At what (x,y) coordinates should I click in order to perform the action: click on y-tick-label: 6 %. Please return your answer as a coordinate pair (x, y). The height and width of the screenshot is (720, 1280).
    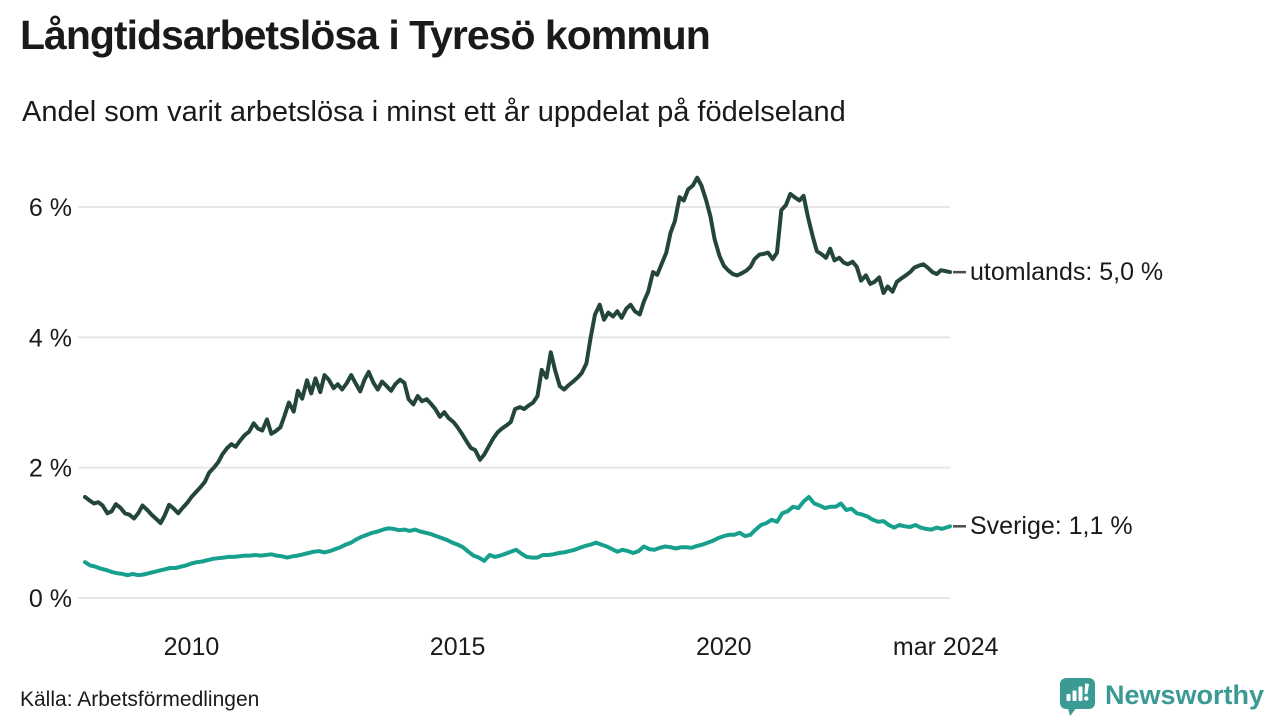
    Looking at the image, I should click on (50, 208).